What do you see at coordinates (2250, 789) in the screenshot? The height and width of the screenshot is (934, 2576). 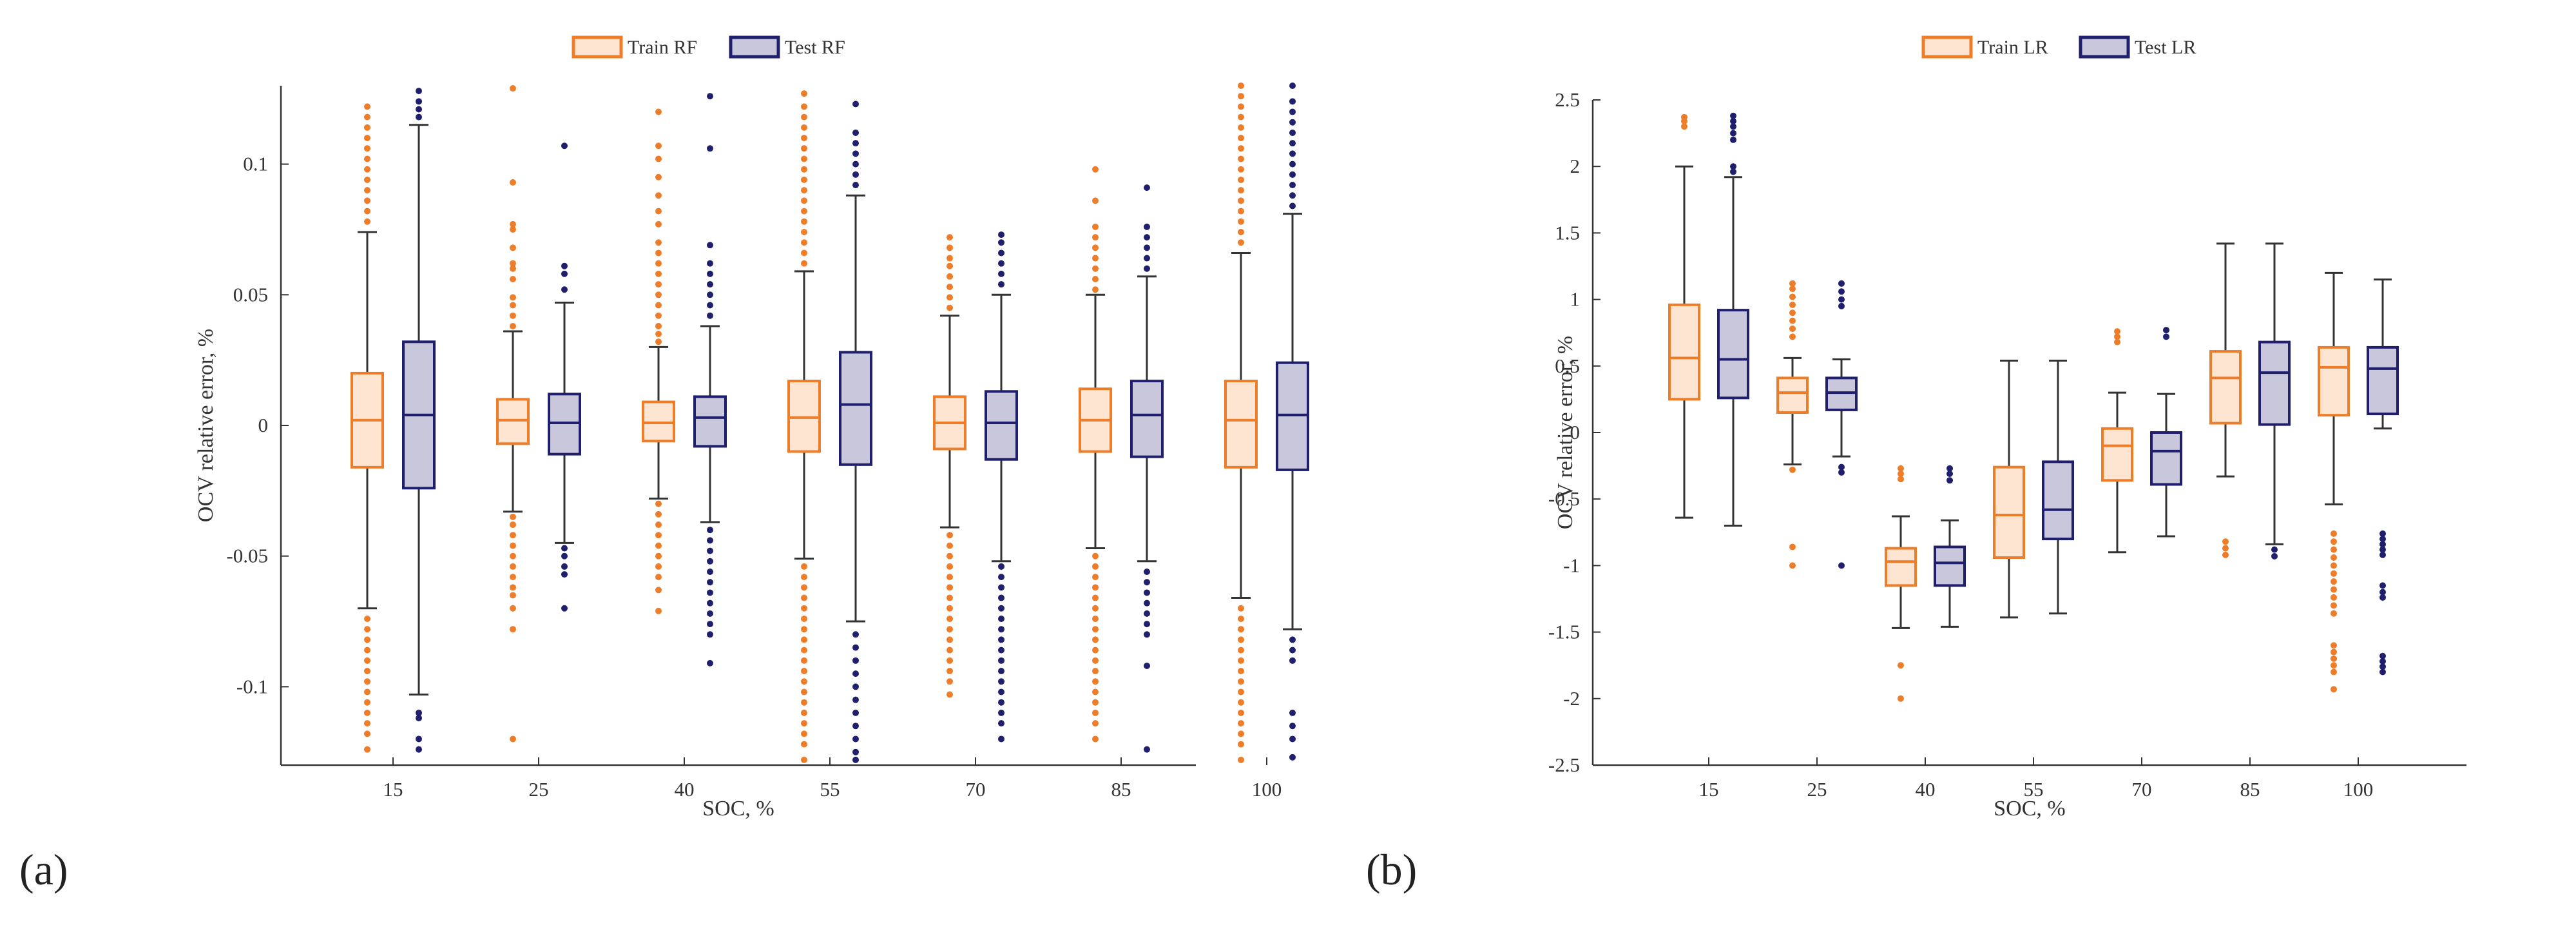 I see `x-tick-label: 85` at bounding box center [2250, 789].